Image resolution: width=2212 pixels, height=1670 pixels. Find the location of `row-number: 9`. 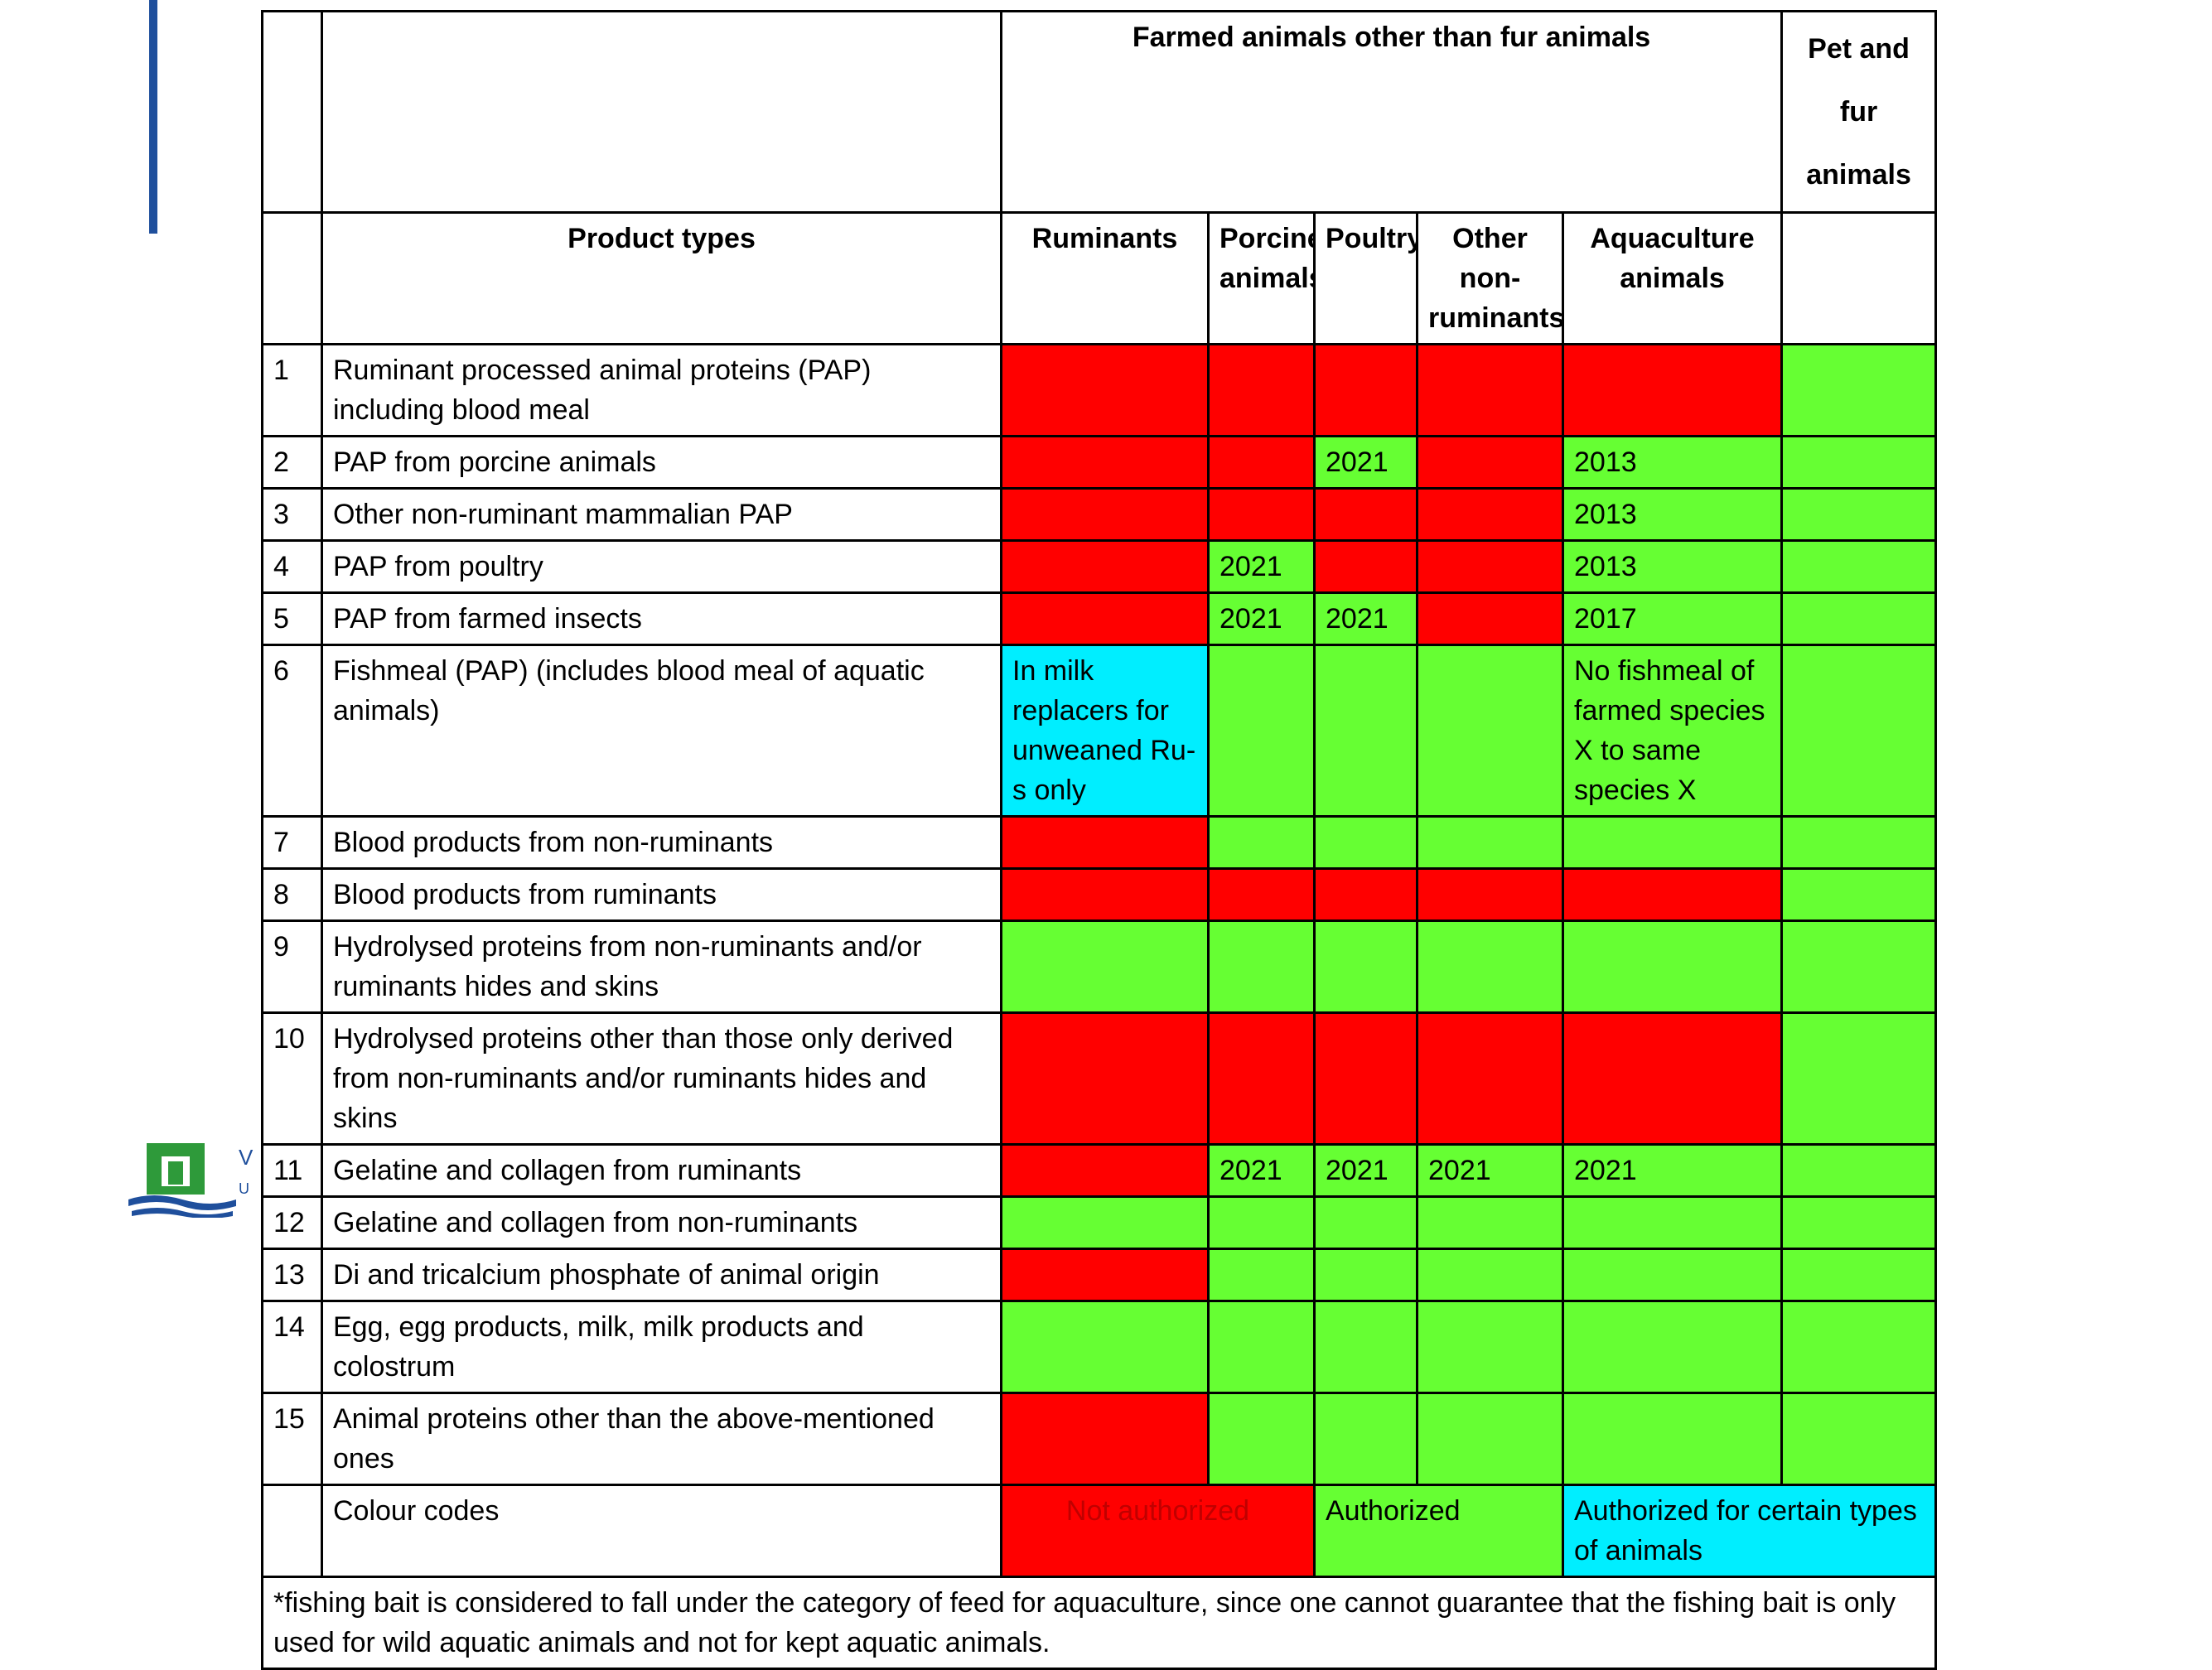

row-number: 9 is located at coordinates (292, 966).